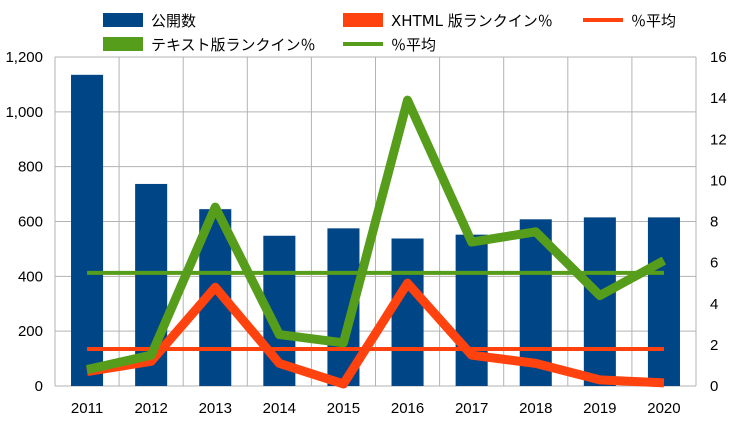 This screenshot has height=425, width=756. I want to click on left-tick-label: 1,200, so click(24, 57).